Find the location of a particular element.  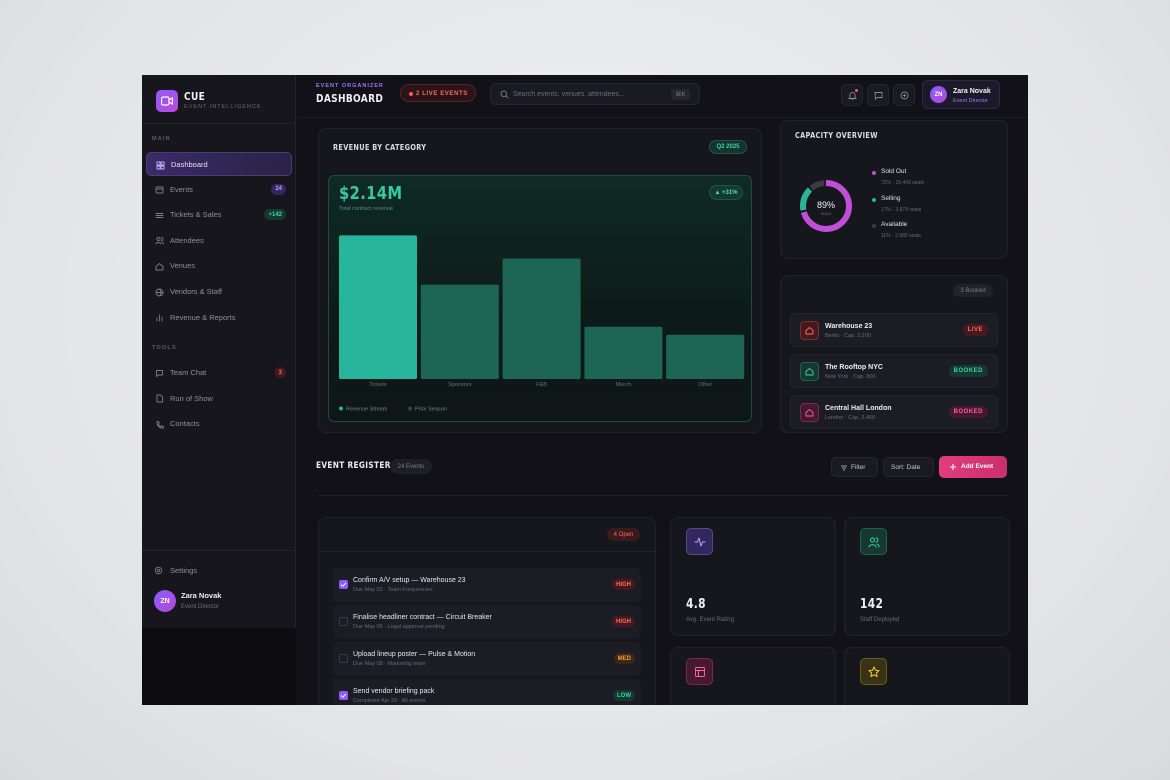

brand-tagline: EVENT INTELLIGENCE is located at coordinates (223, 107).